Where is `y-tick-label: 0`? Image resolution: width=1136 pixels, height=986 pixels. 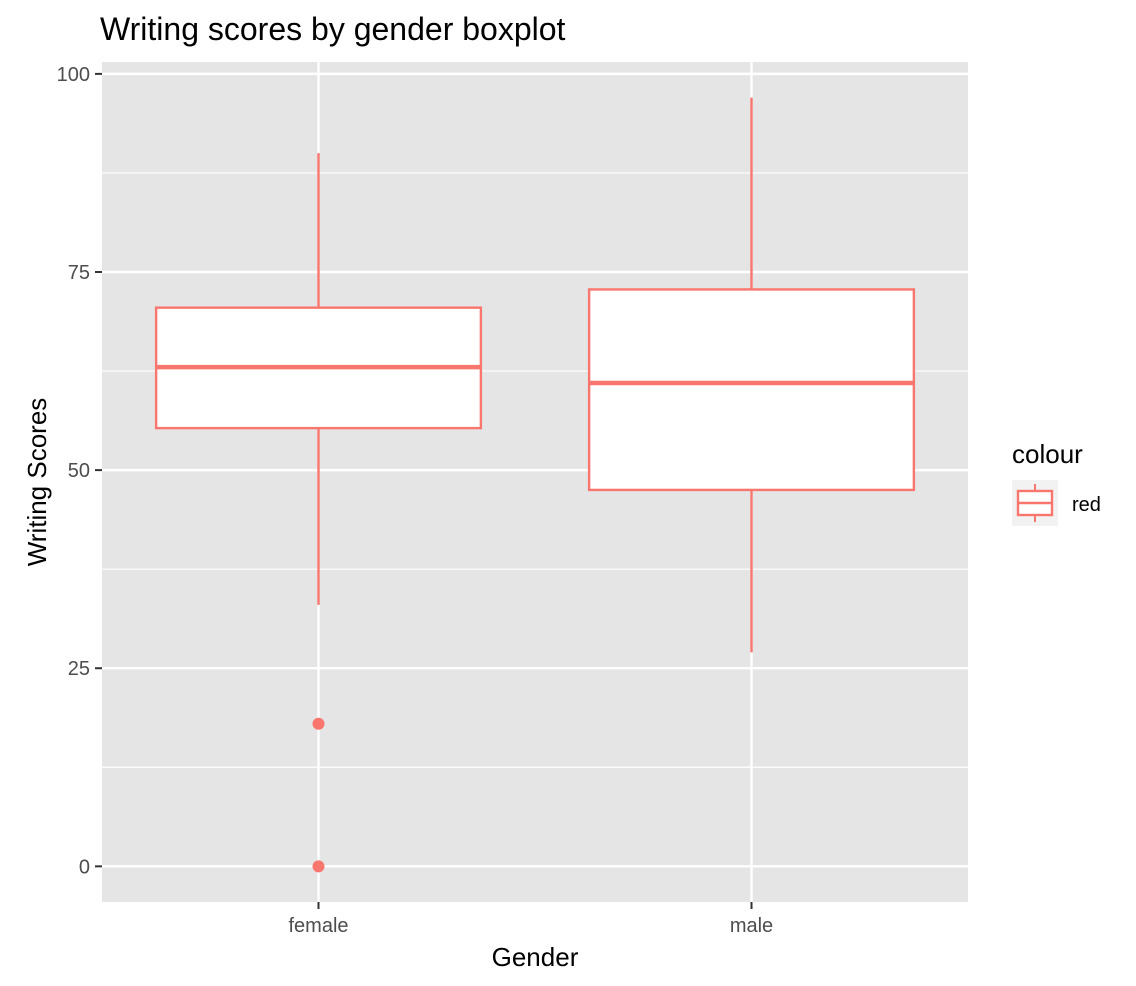 y-tick-label: 0 is located at coordinates (84, 867).